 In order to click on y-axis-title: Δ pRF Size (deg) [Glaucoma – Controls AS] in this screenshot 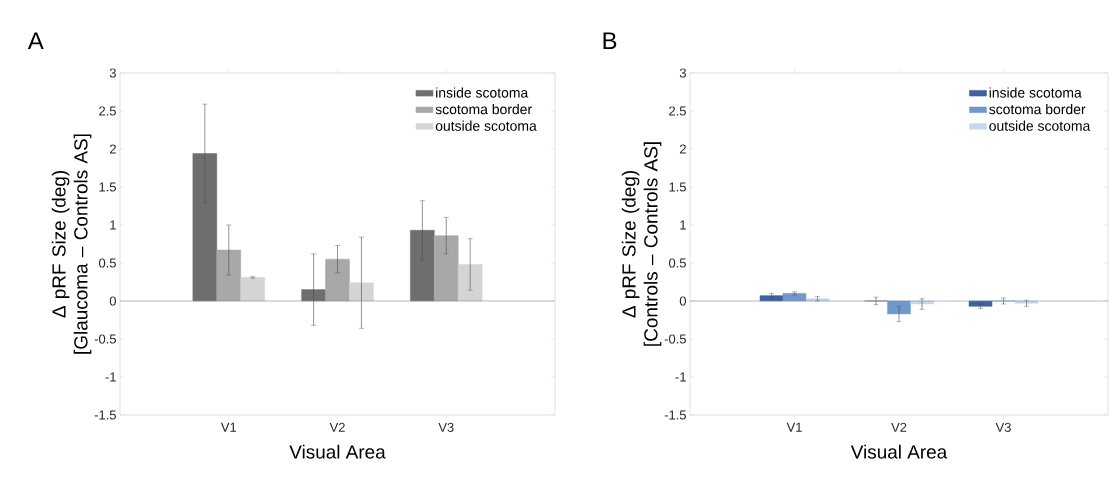, I will do `click(71, 244)`.